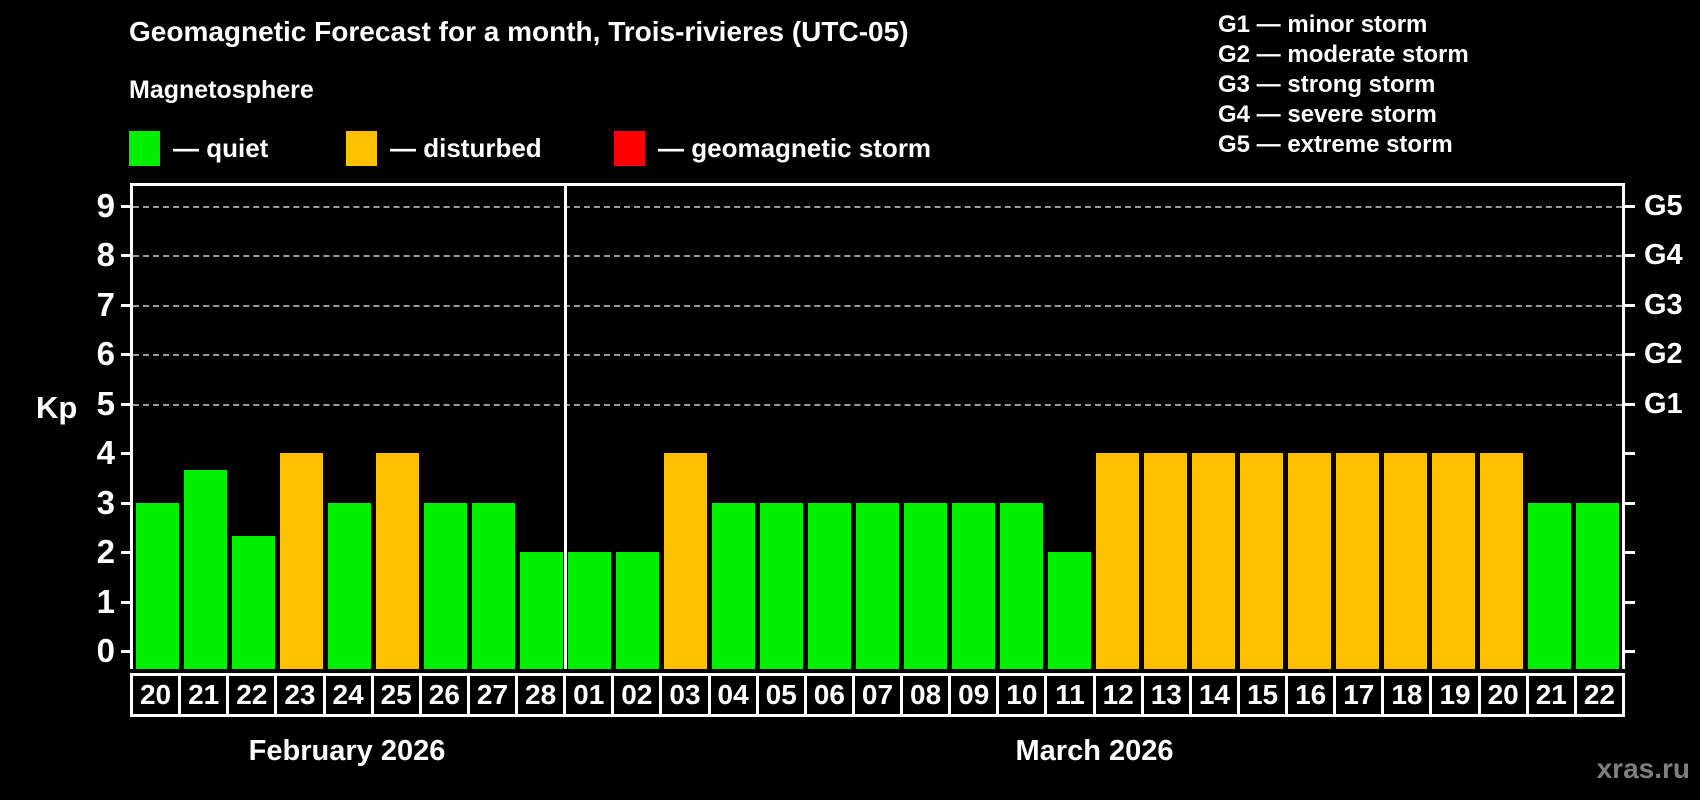 The width and height of the screenshot is (1700, 800). Describe the element at coordinates (974, 695) in the screenshot. I see `date-cell-09: 09` at that location.